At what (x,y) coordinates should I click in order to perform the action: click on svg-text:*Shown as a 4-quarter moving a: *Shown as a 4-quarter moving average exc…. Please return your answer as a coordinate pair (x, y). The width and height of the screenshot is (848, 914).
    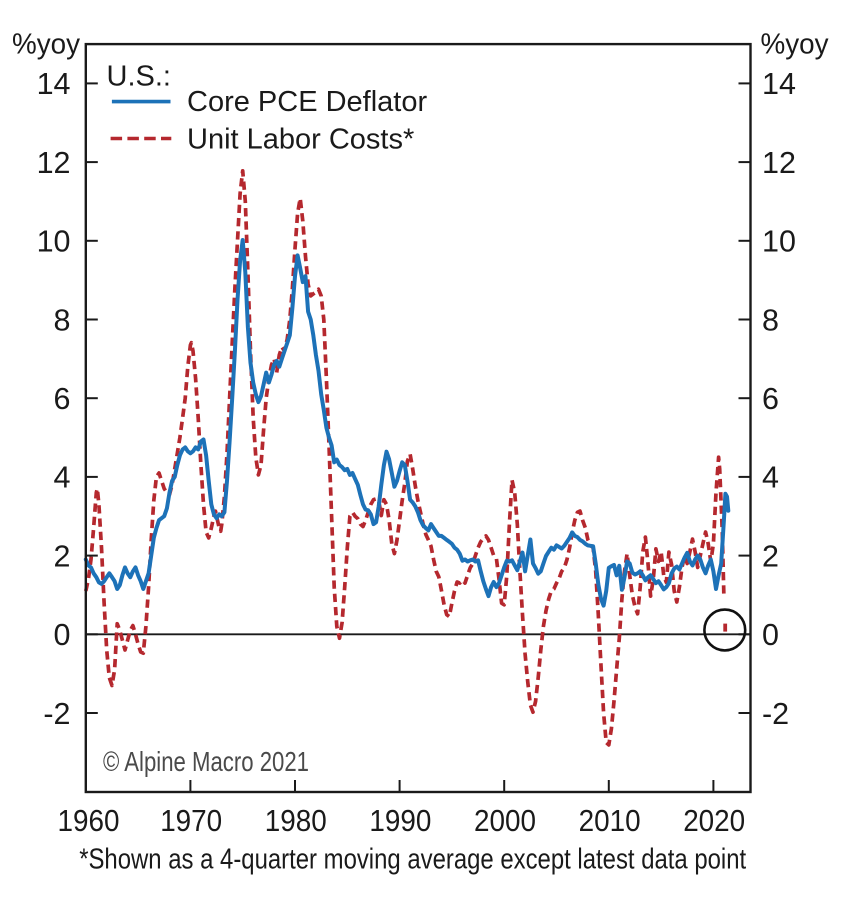
    Looking at the image, I should click on (412, 860).